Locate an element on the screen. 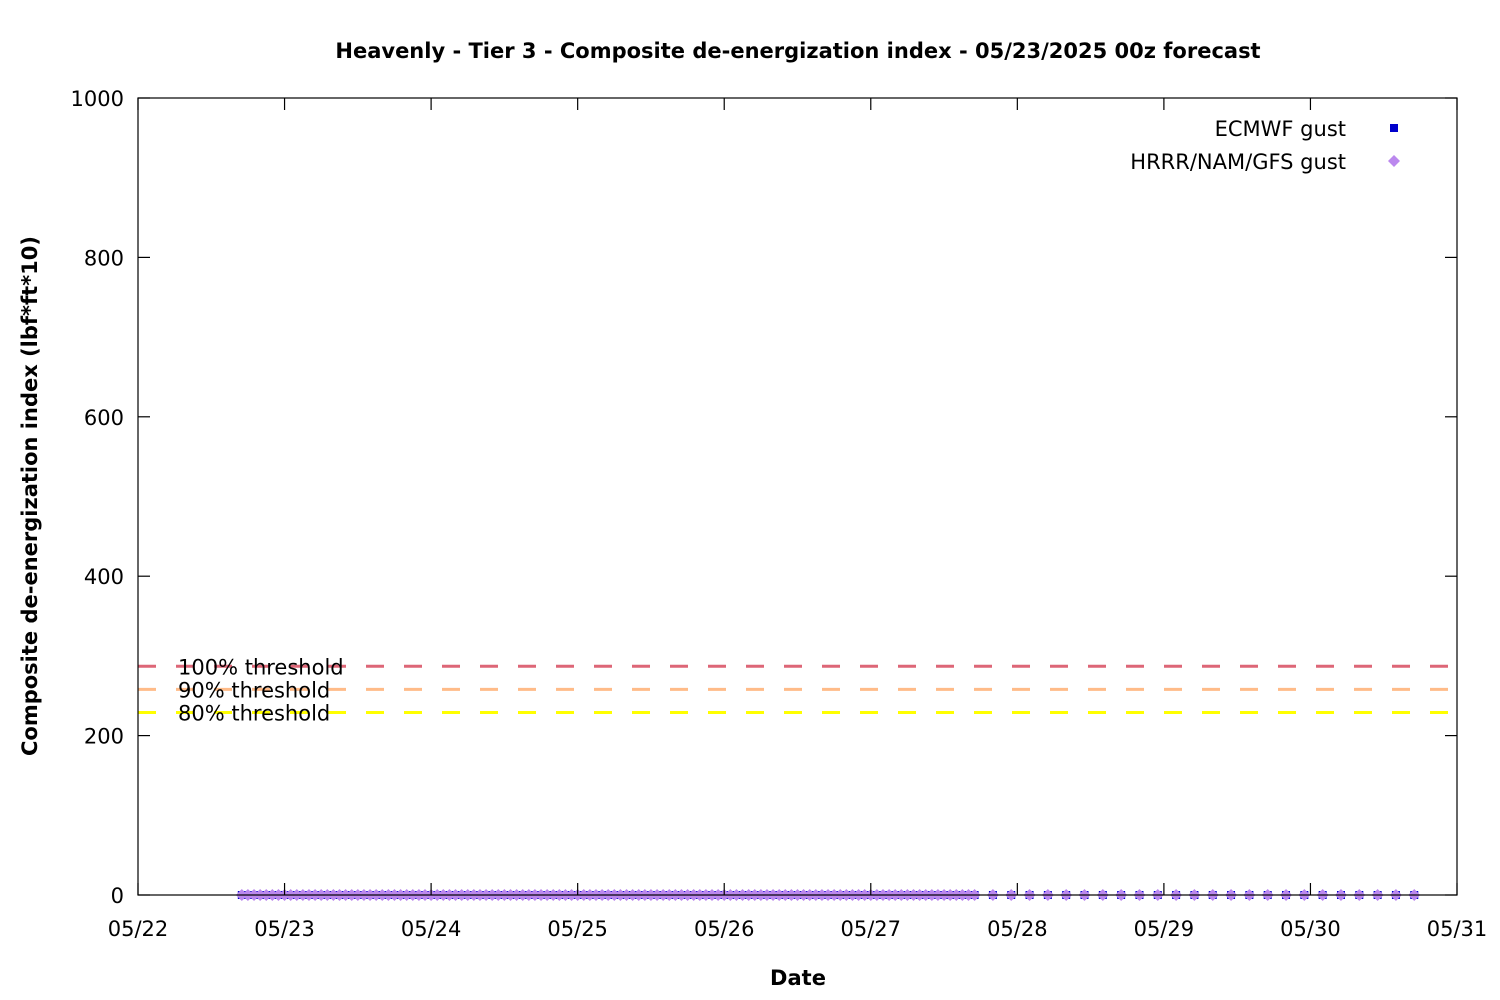 This screenshot has height=1000, width=1500. y-tick-label: 800 is located at coordinates (104, 258).